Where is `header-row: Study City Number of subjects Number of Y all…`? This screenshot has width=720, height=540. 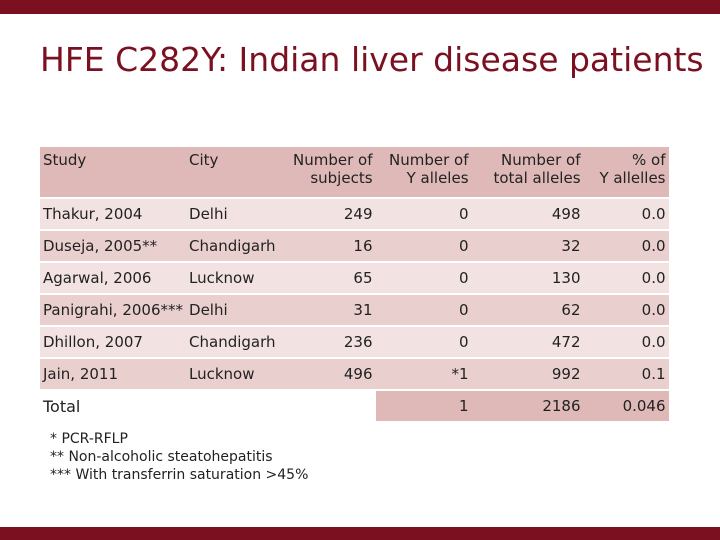
header-row: Study City Number of subjects Number of Y all… is located at coordinates (354, 172).